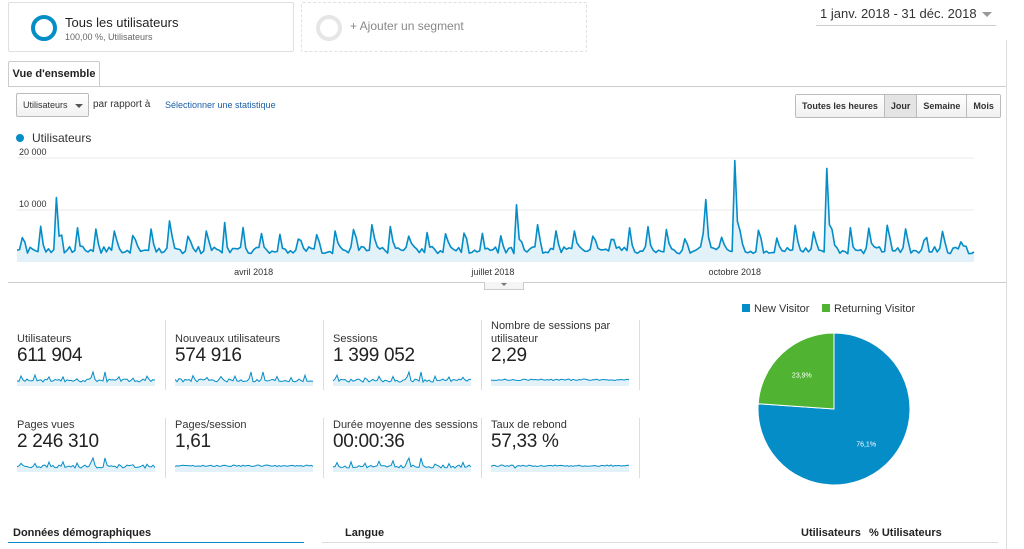  Describe the element at coordinates (492, 272) in the screenshot. I see `x-tick-label: juillet 2018` at that location.